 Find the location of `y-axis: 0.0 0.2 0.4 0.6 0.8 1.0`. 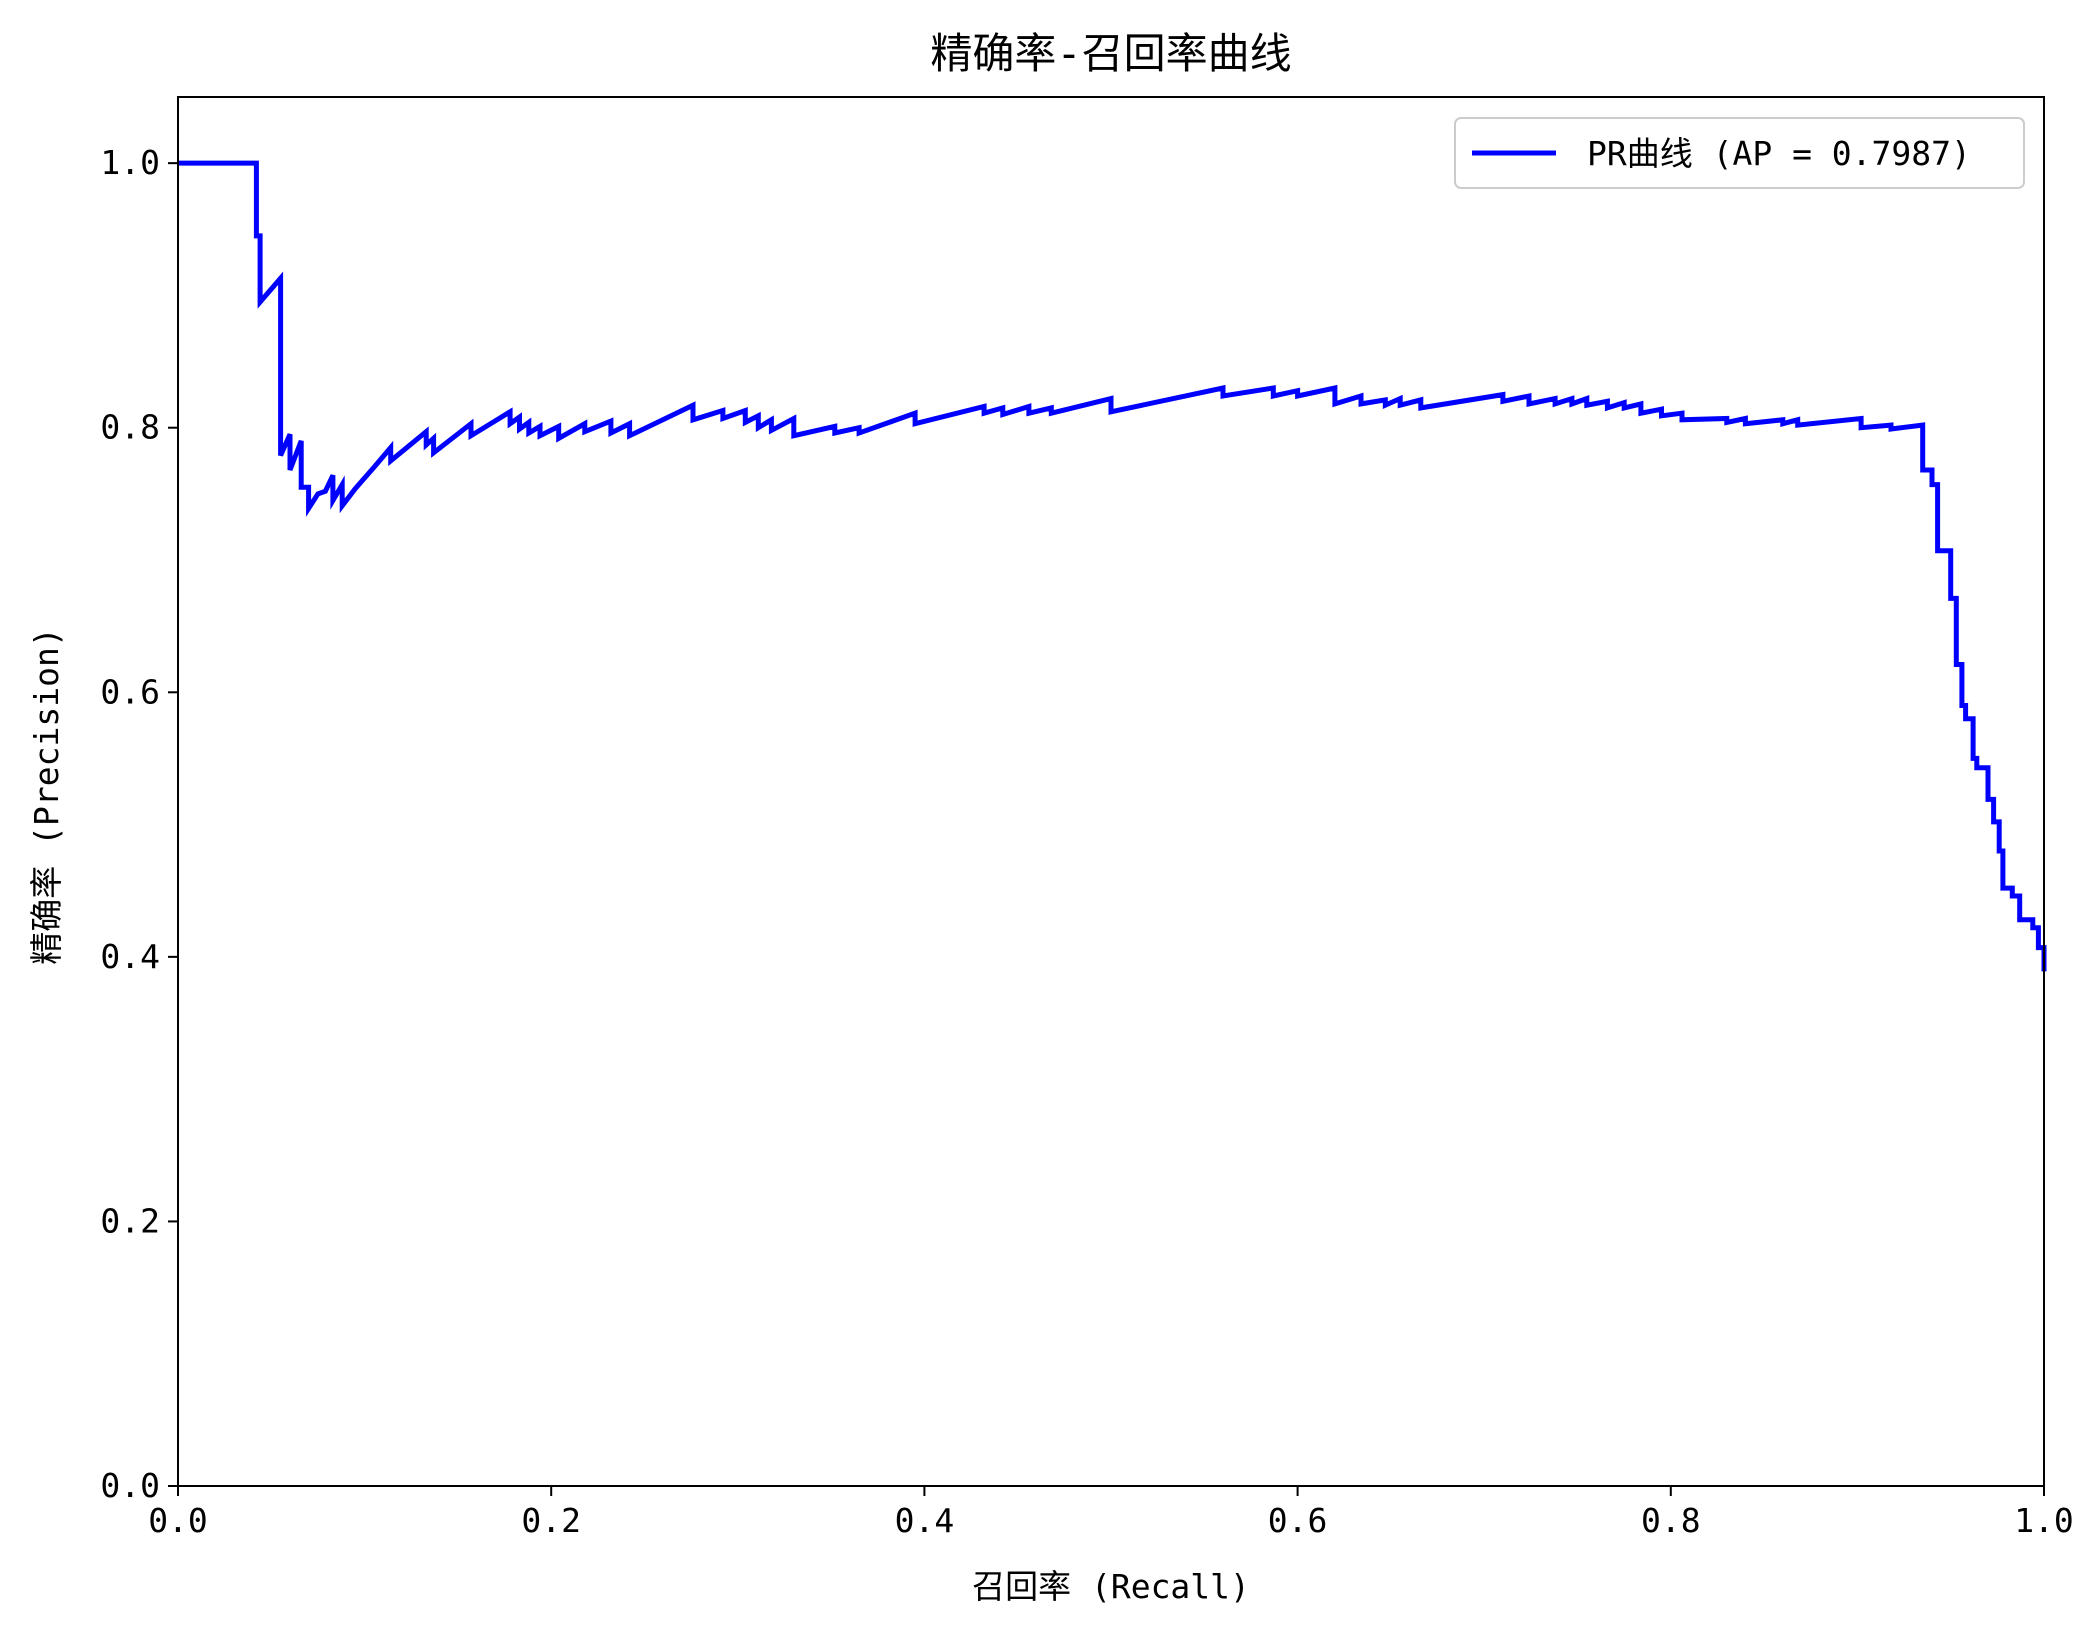

y-axis: 0.0 0.2 0.4 0.6 0.8 1.0 is located at coordinates (139, 824).